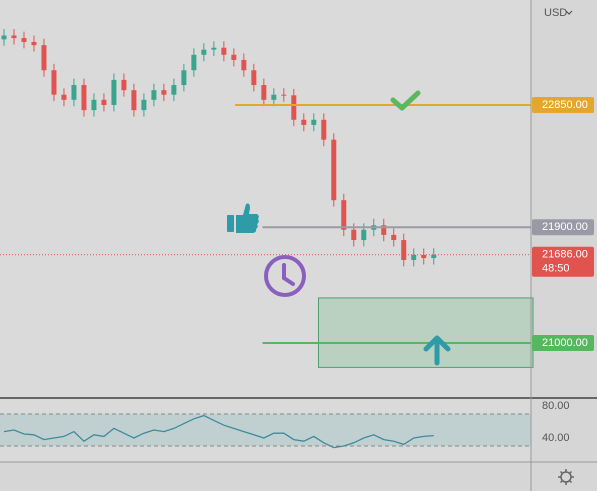  What do you see at coordinates (555, 13) in the screenshot?
I see `currency-label: USD` at bounding box center [555, 13].